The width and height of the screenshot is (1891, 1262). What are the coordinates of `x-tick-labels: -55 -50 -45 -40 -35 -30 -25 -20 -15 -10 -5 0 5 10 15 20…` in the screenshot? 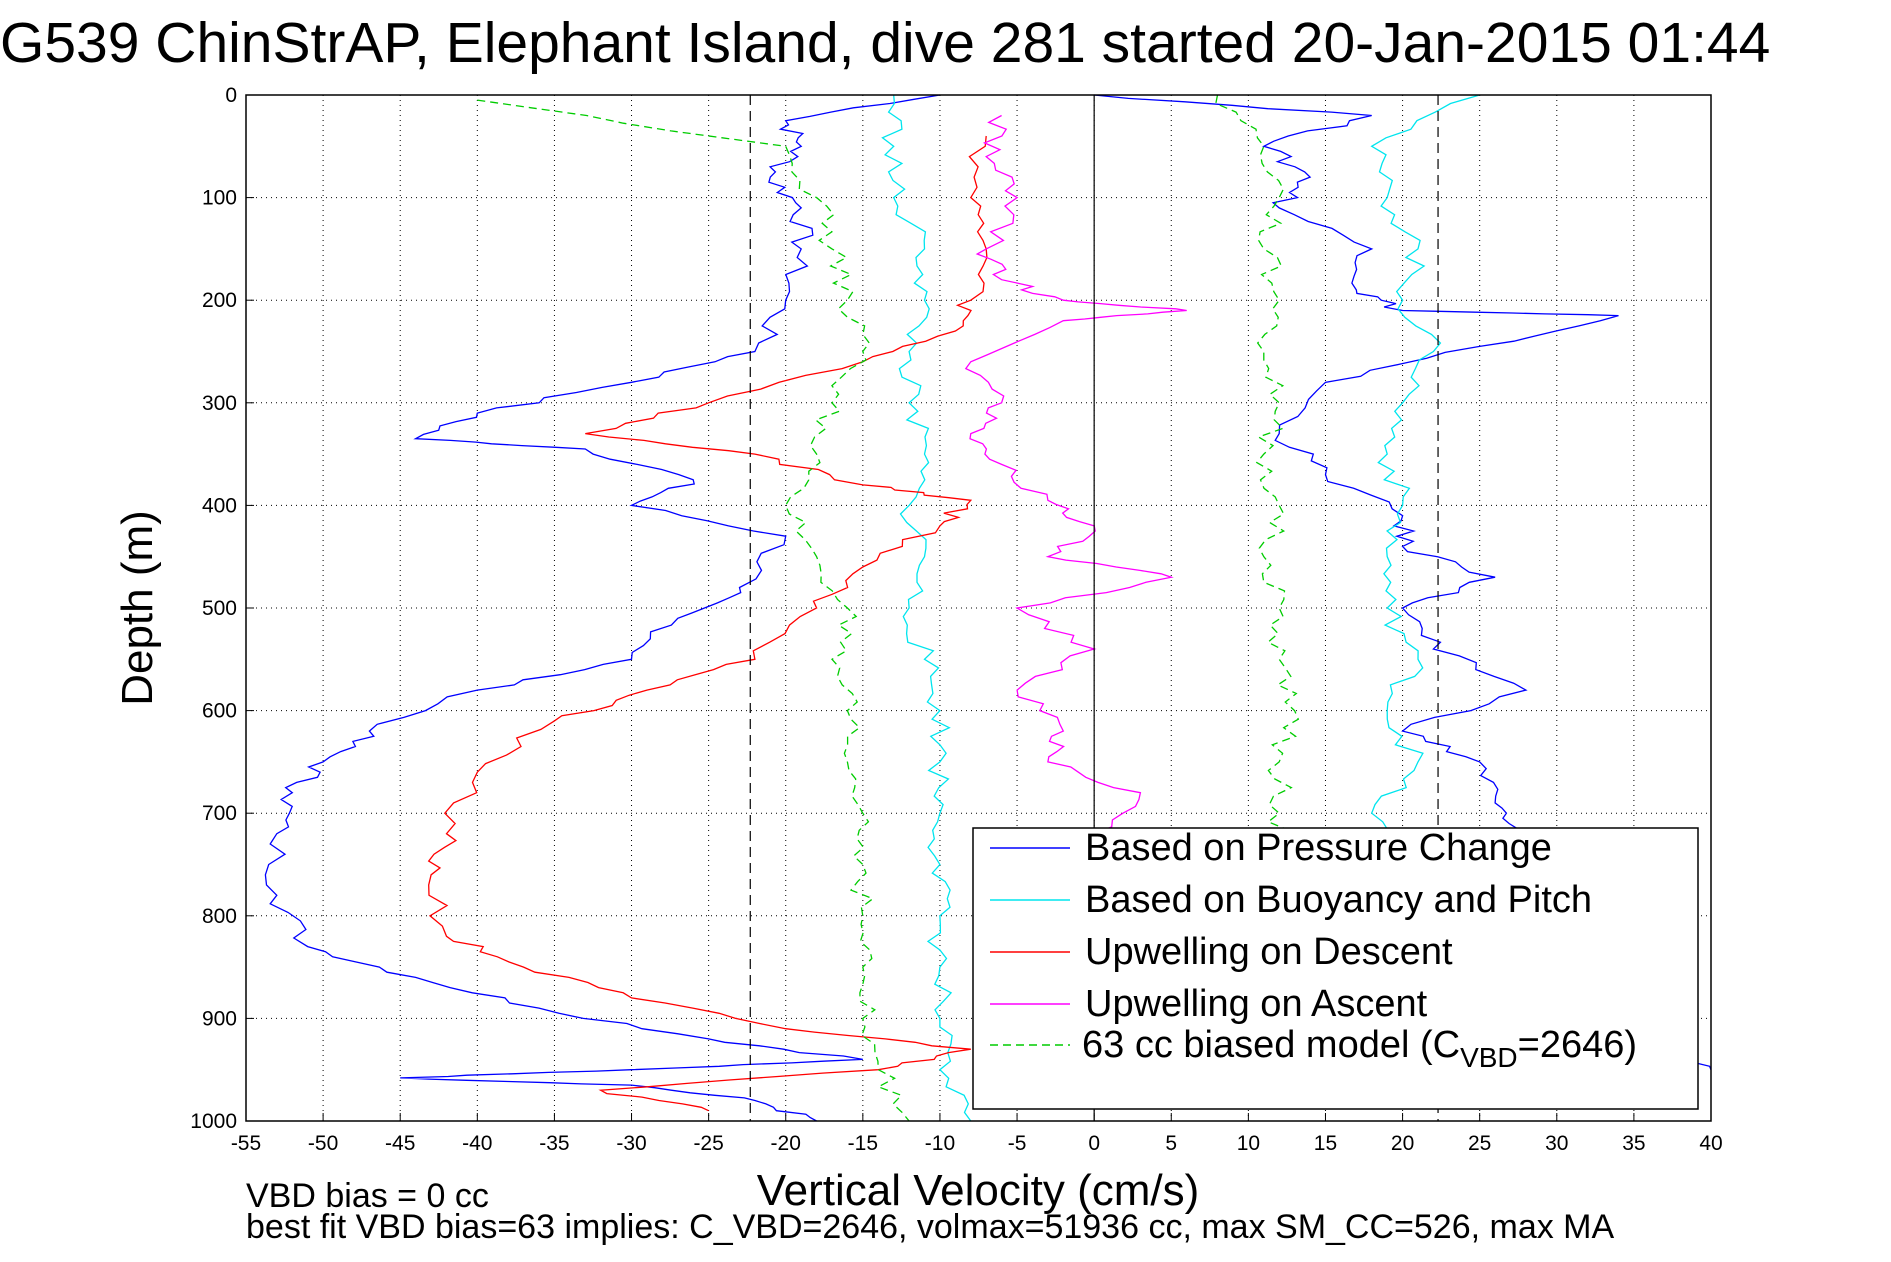 It's located at (977, 1134).